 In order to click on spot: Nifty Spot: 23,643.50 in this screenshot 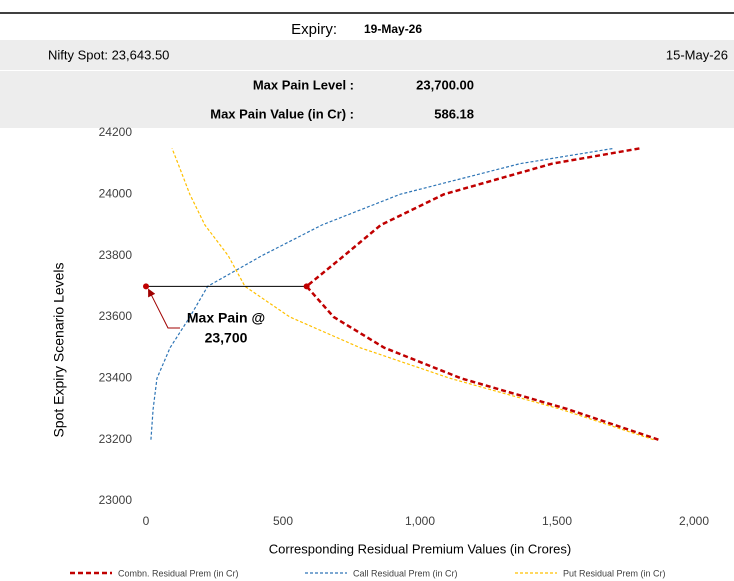, I will do `click(108, 54)`.